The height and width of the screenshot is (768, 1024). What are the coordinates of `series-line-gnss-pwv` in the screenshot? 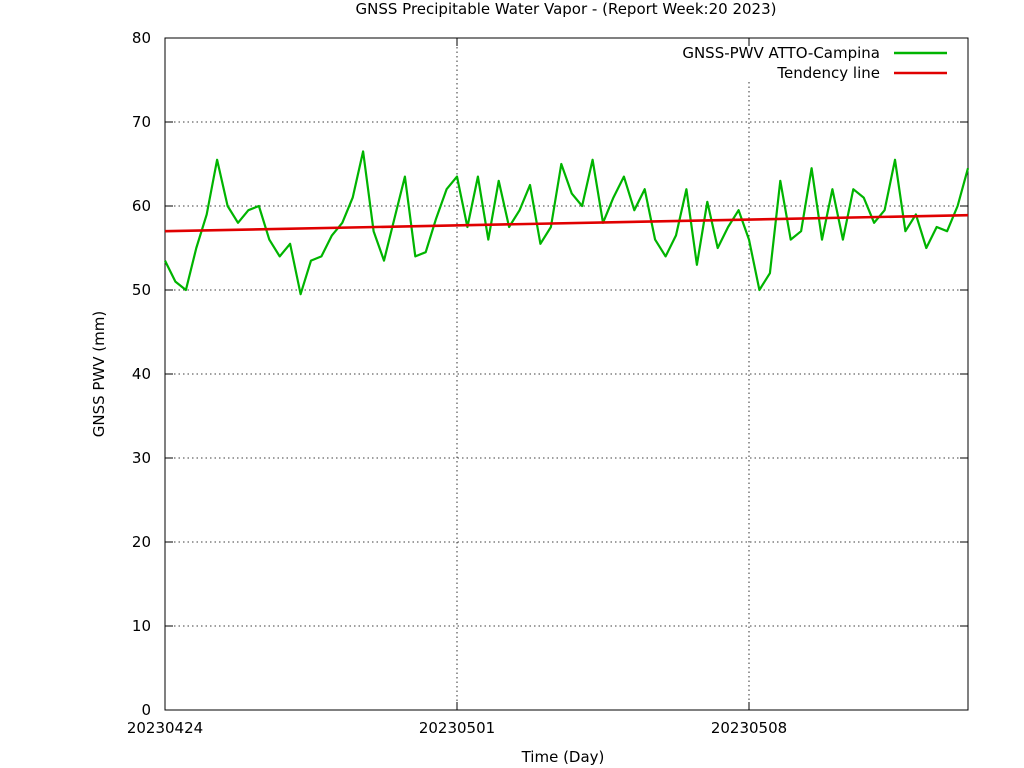 It's located at (567, 223).